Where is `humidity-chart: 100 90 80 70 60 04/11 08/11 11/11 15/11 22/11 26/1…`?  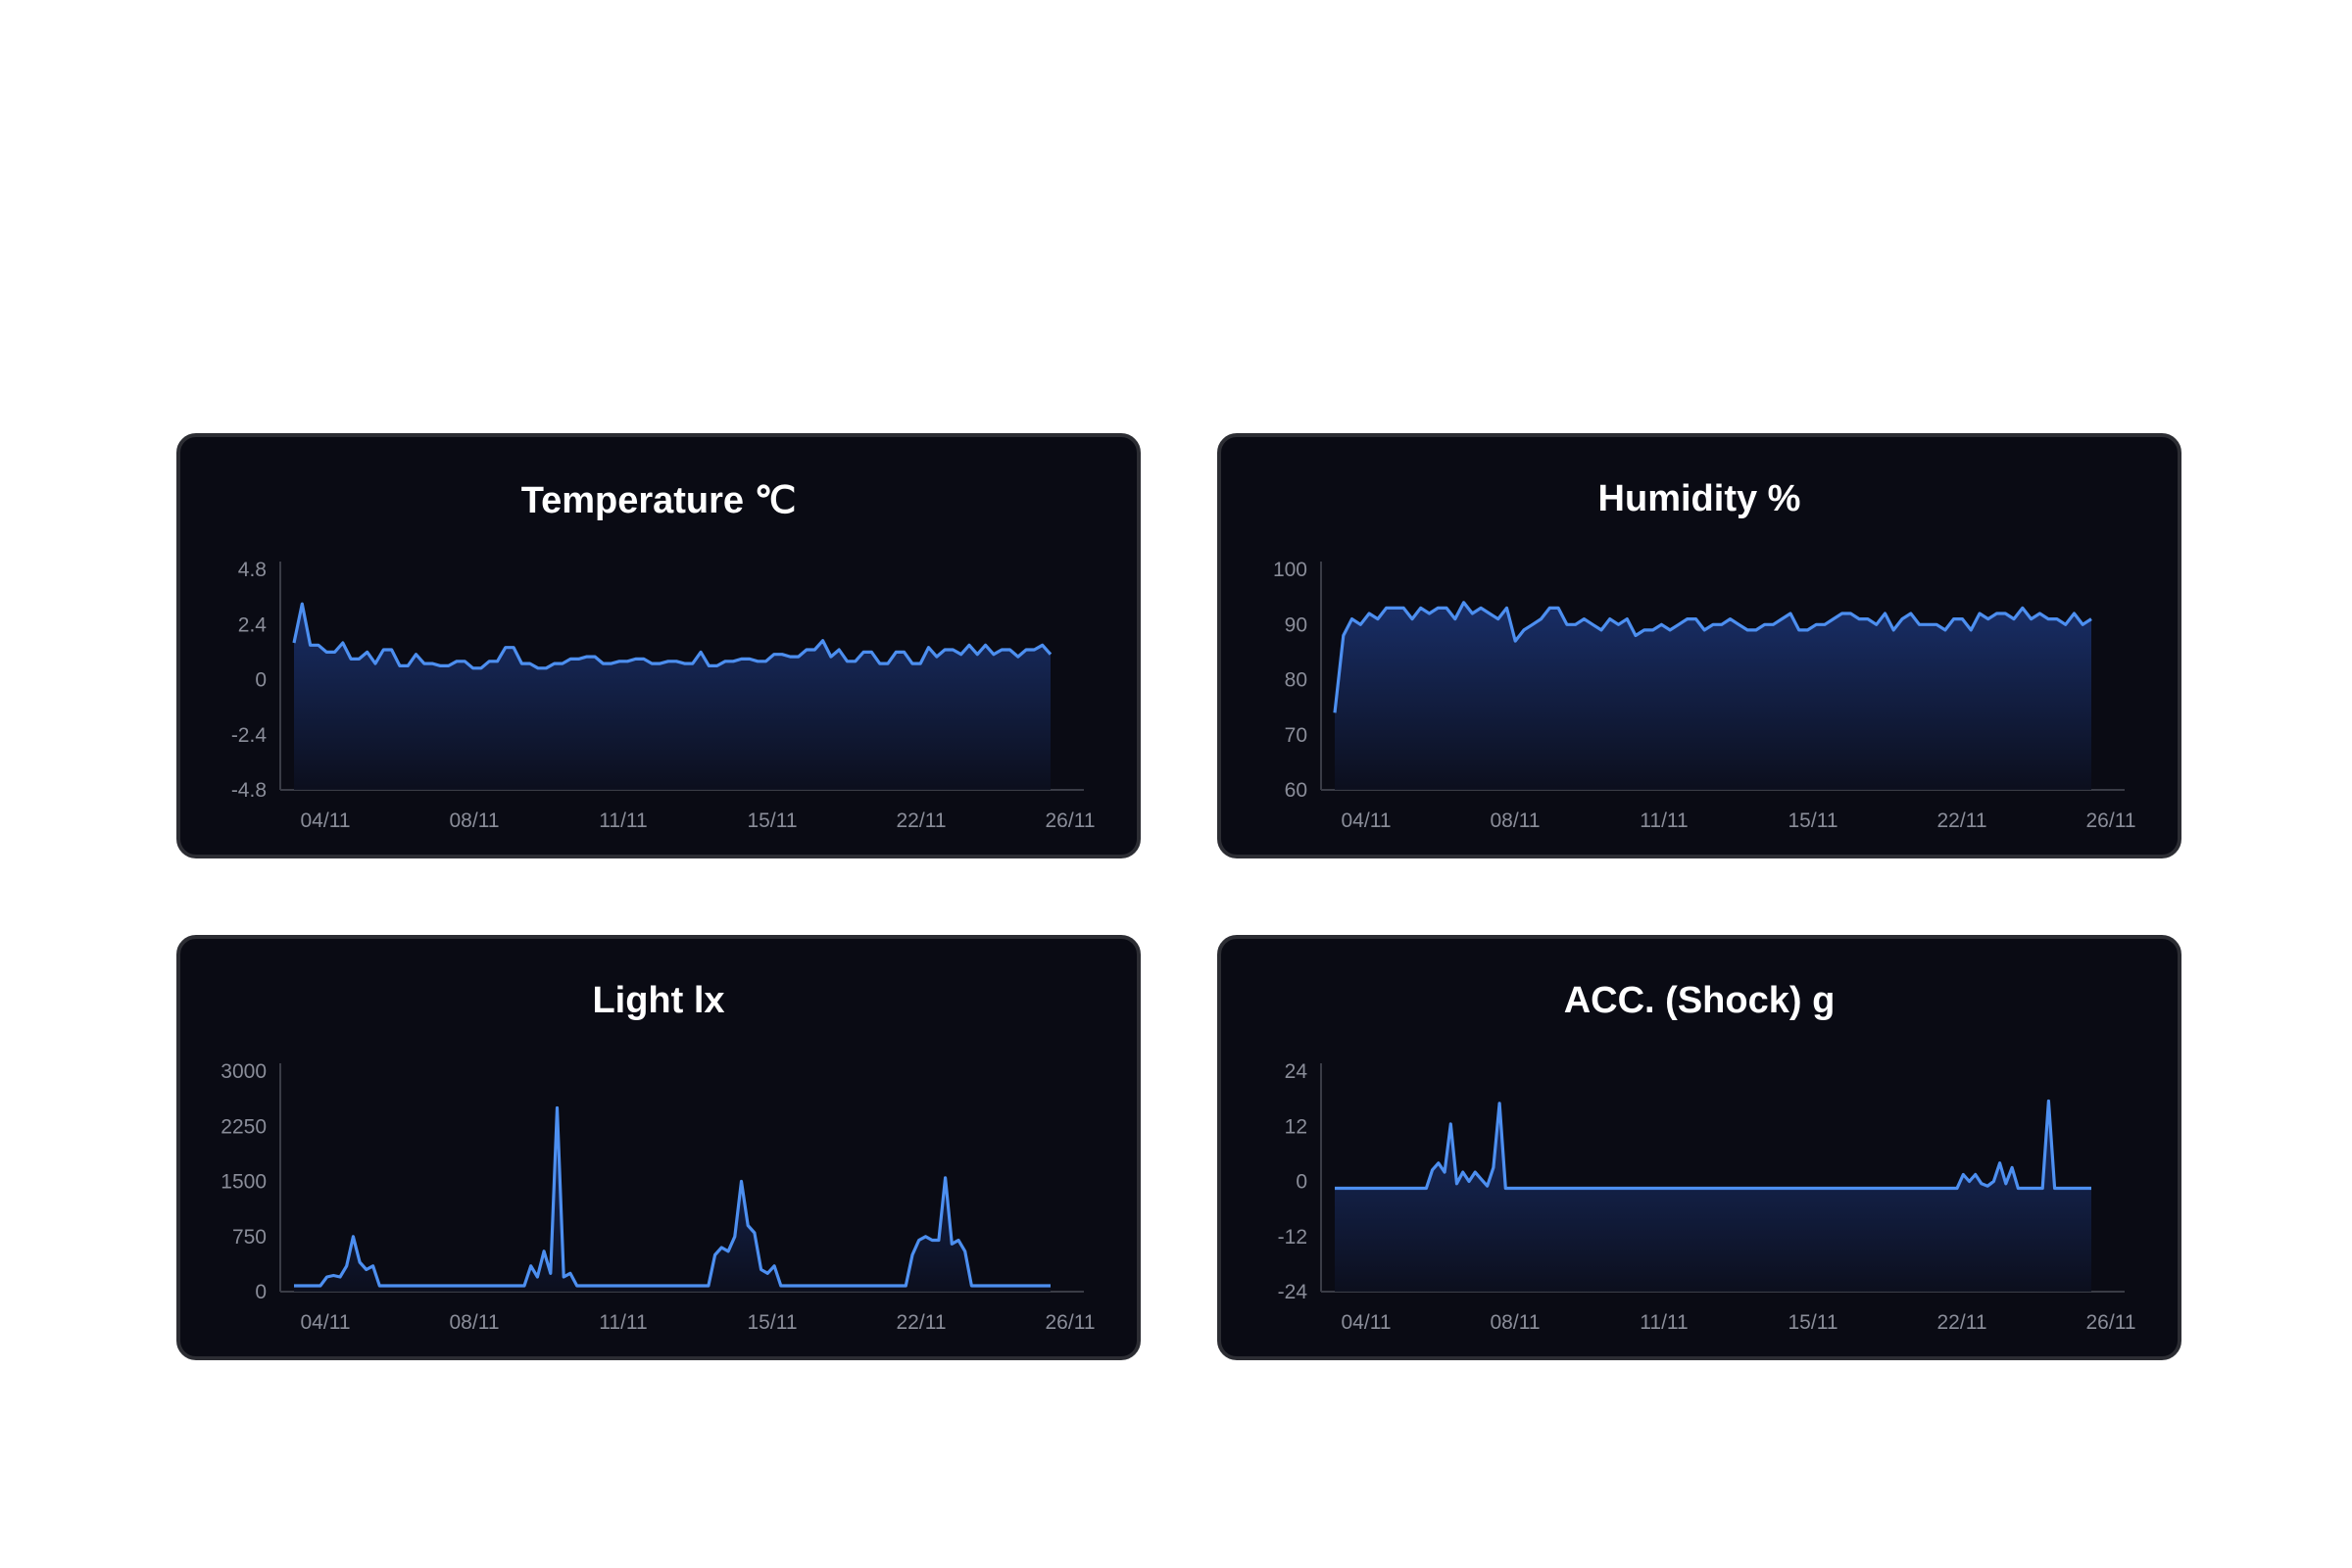
humidity-chart: 100 90 80 70 60 04/11 08/11 11/11 15/11 22/11 26/1… is located at coordinates (1704, 695).